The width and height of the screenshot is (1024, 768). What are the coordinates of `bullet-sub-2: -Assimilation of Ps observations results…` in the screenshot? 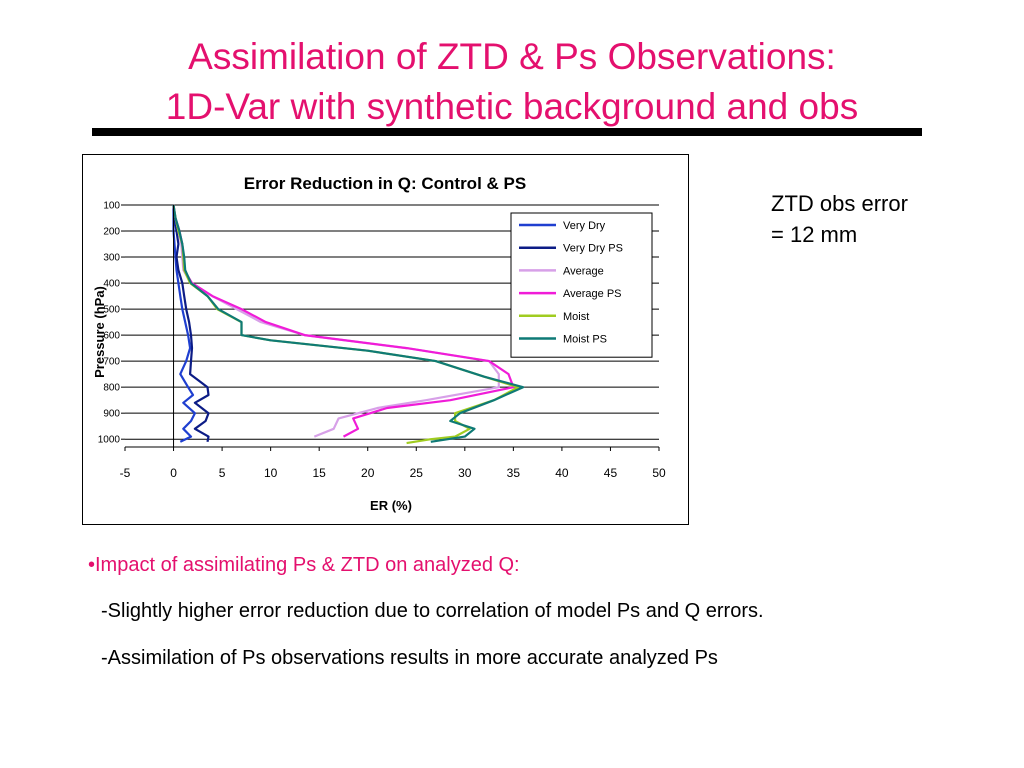 It's located at (409, 658).